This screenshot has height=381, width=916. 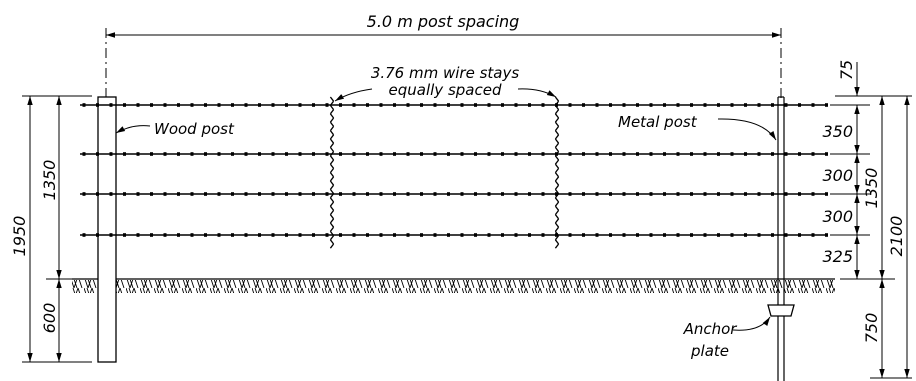 I want to click on post-spacing-label: 5.0 m post spacing, so click(x=443, y=21).